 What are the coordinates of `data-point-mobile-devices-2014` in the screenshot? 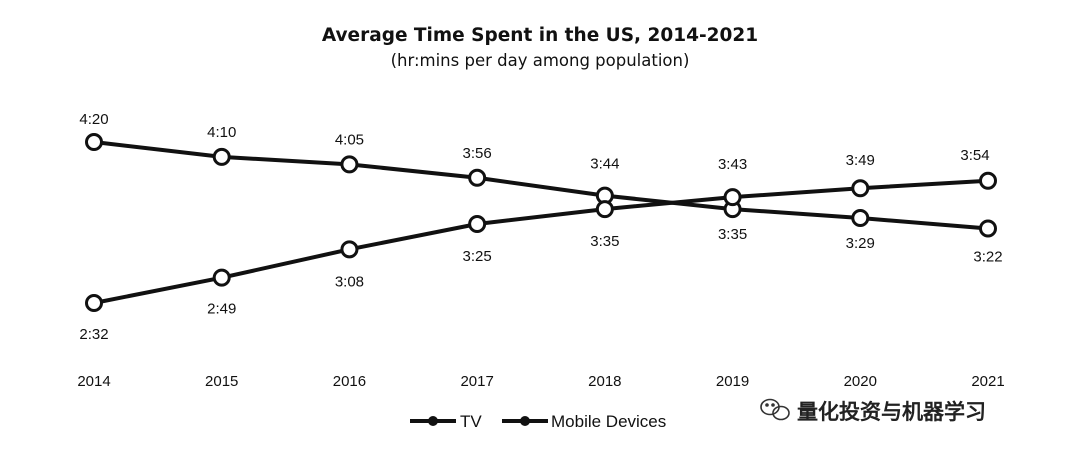 It's located at (94, 303).